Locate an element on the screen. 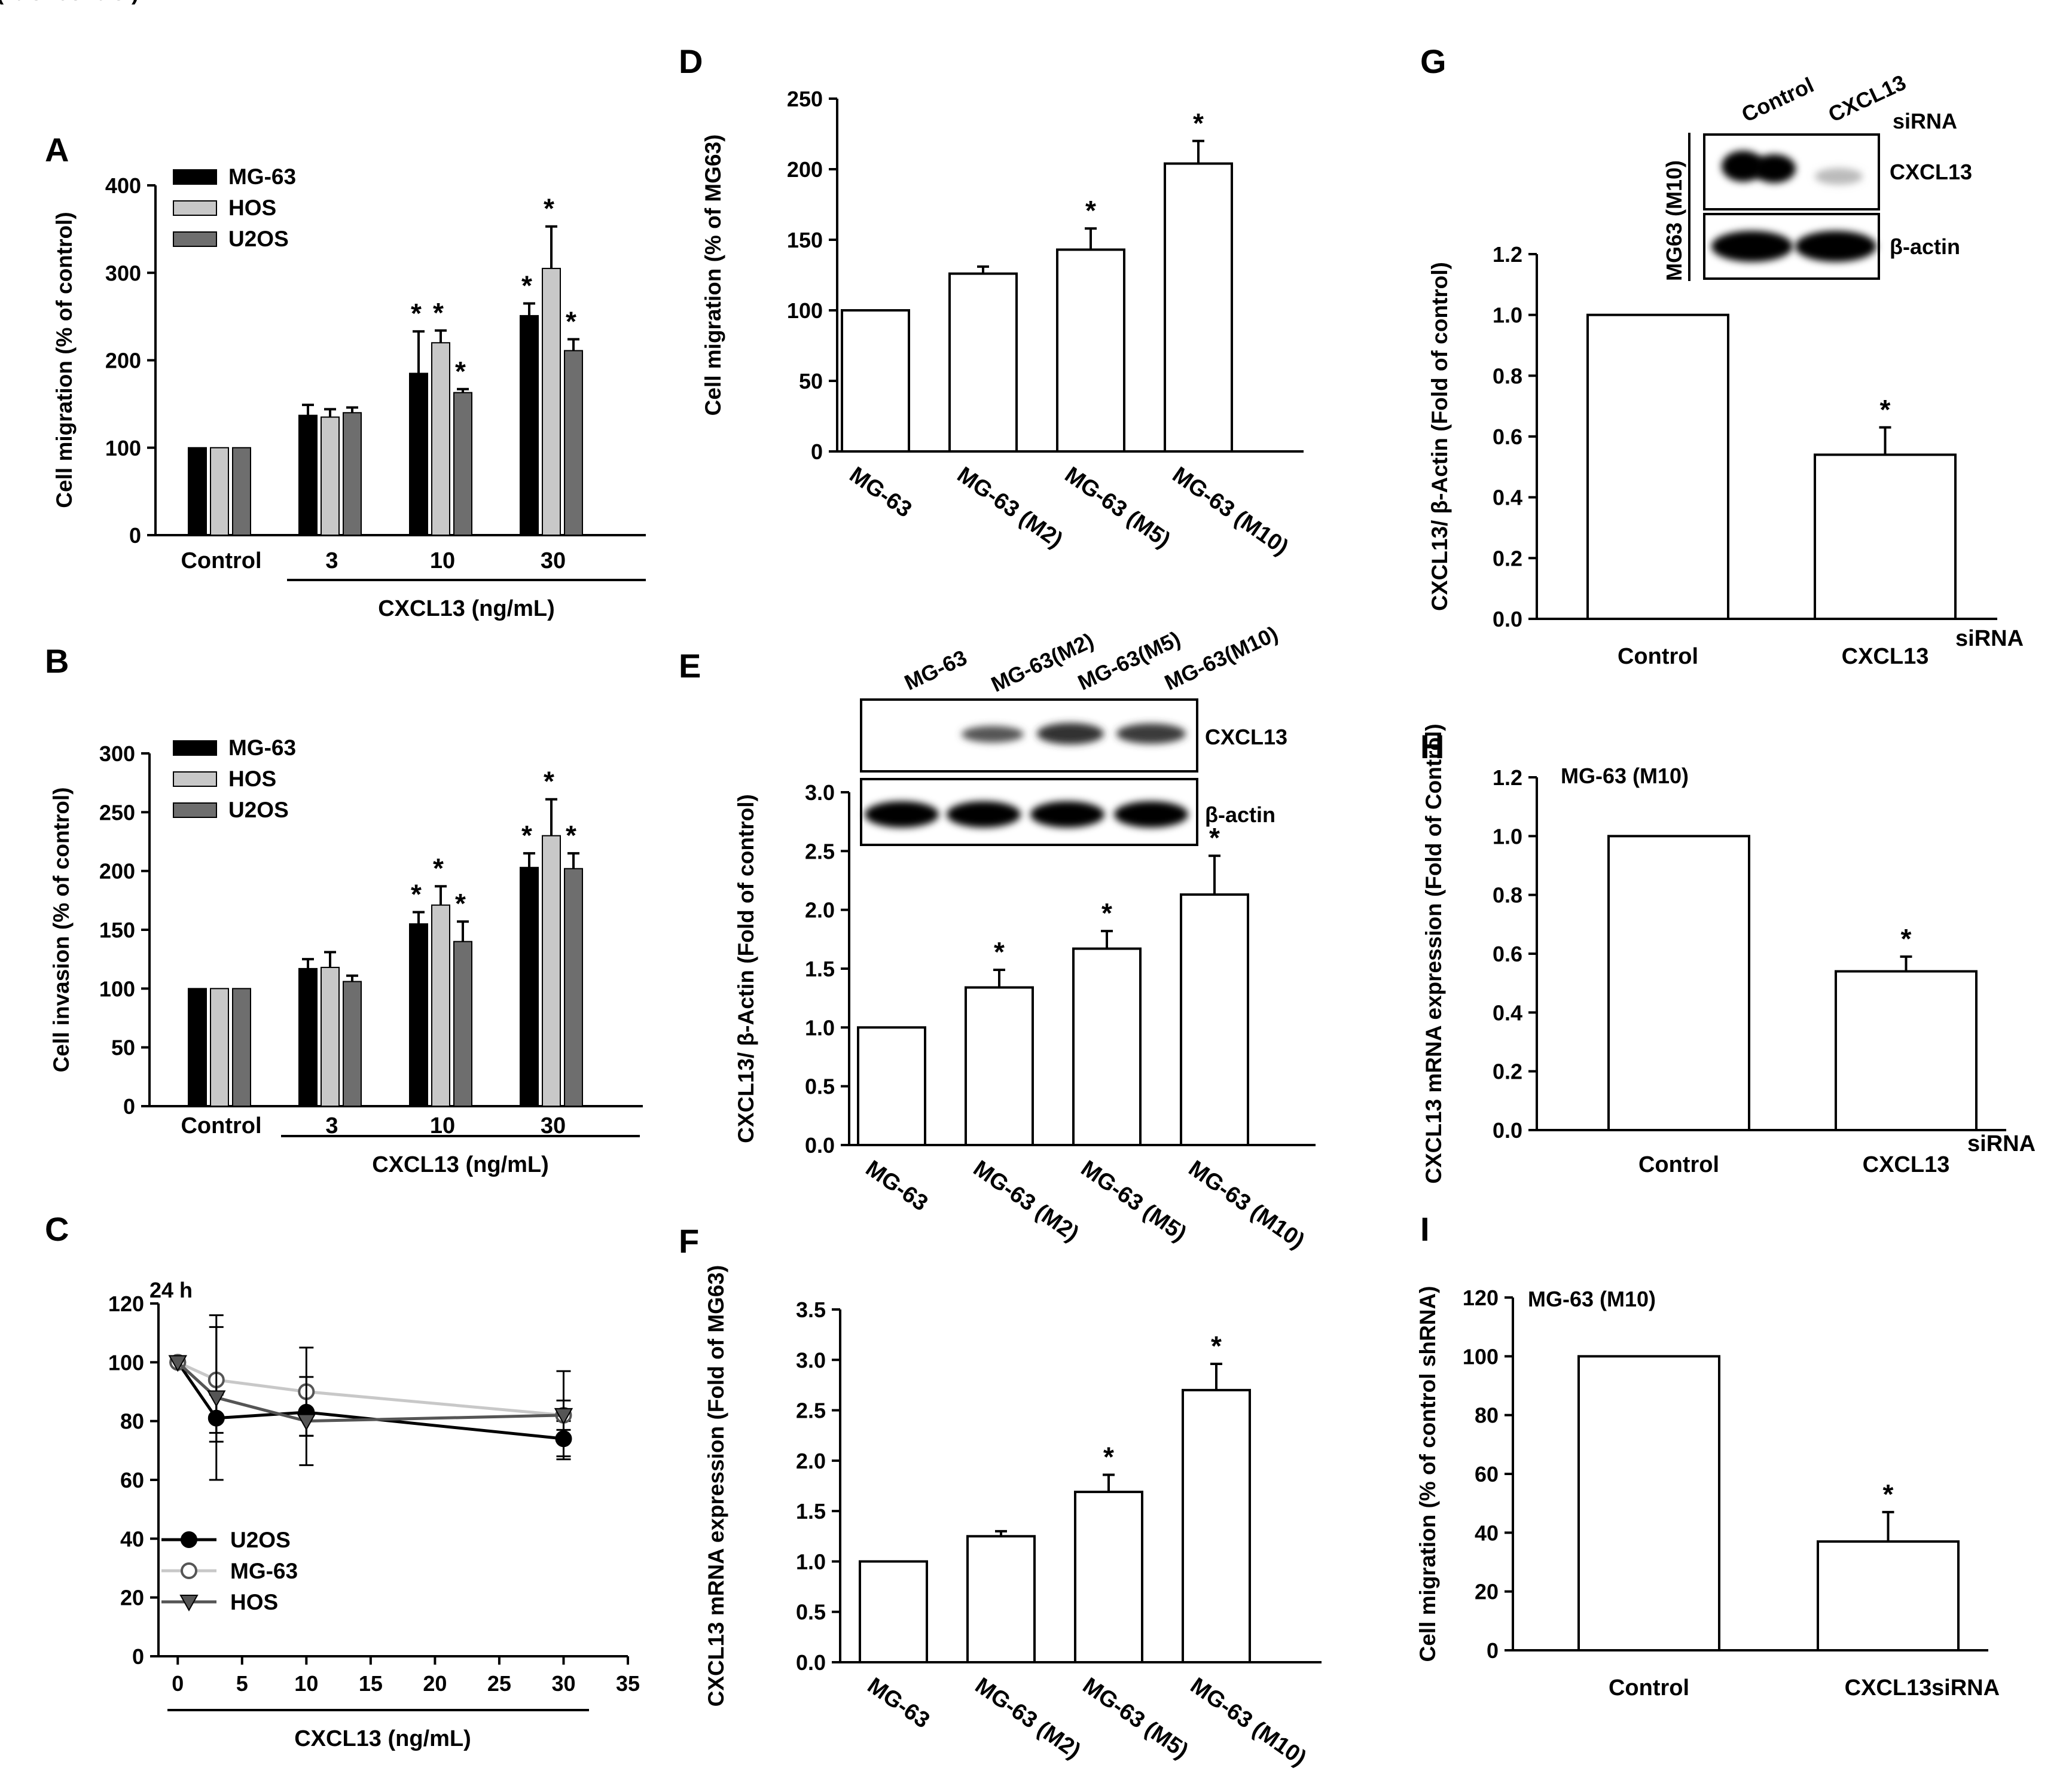  bracket-label-c: CXCL13 (ng/mL) is located at coordinates (382, 1738).